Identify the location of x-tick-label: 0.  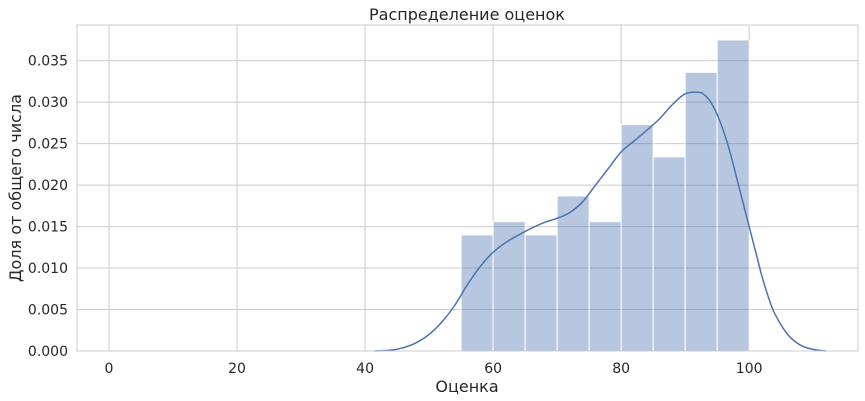
(109, 369).